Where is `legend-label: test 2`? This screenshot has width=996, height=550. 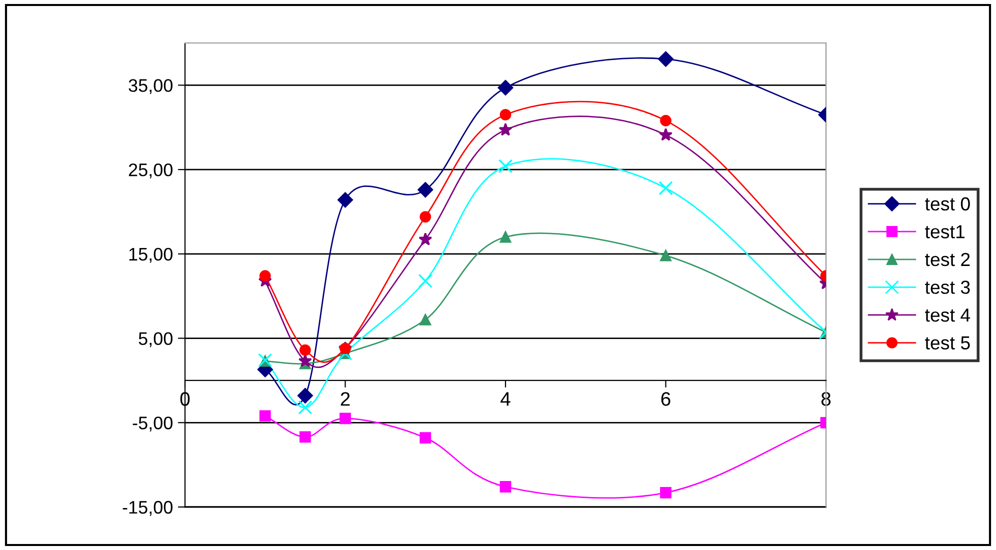
legend-label: test 2 is located at coordinates (947, 259).